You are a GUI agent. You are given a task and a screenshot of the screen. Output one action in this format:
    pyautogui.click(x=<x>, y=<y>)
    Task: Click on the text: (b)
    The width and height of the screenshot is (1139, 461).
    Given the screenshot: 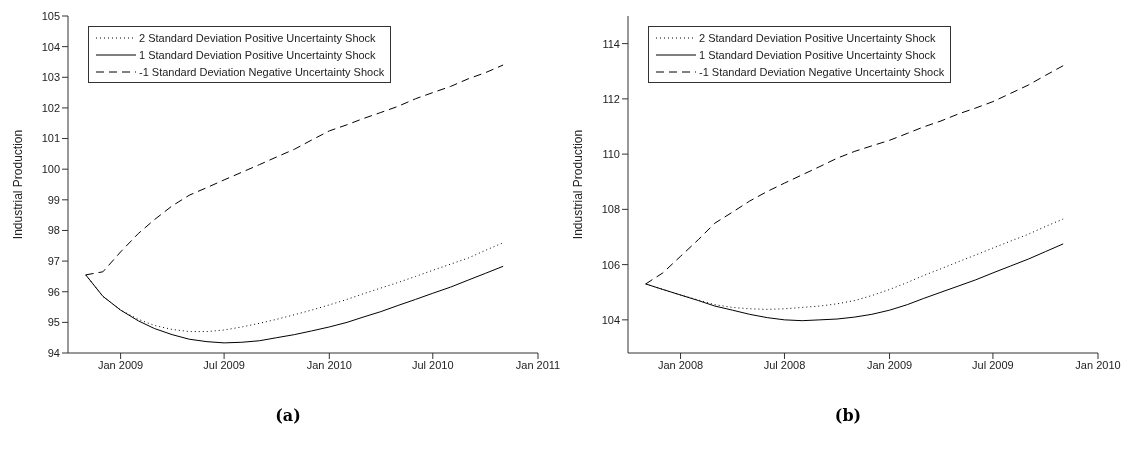 What is the action you would take?
    pyautogui.click(x=848, y=415)
    